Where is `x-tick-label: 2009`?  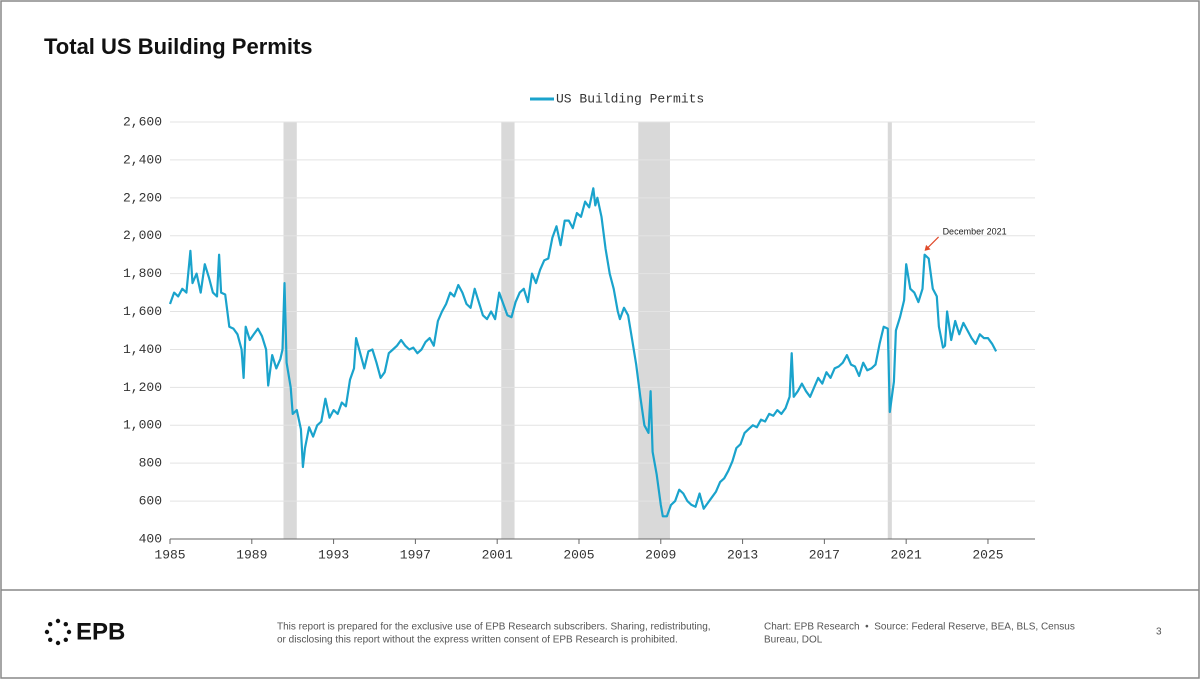 x-tick-label: 2009 is located at coordinates (660, 554).